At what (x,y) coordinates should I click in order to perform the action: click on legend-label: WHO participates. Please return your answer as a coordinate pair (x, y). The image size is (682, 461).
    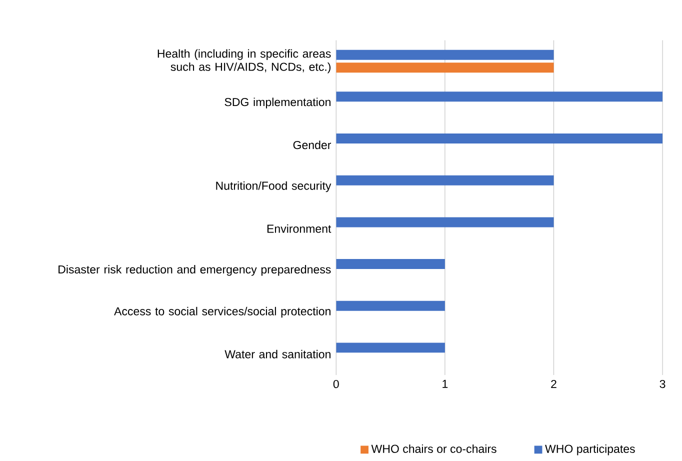
    Looking at the image, I should click on (590, 450).